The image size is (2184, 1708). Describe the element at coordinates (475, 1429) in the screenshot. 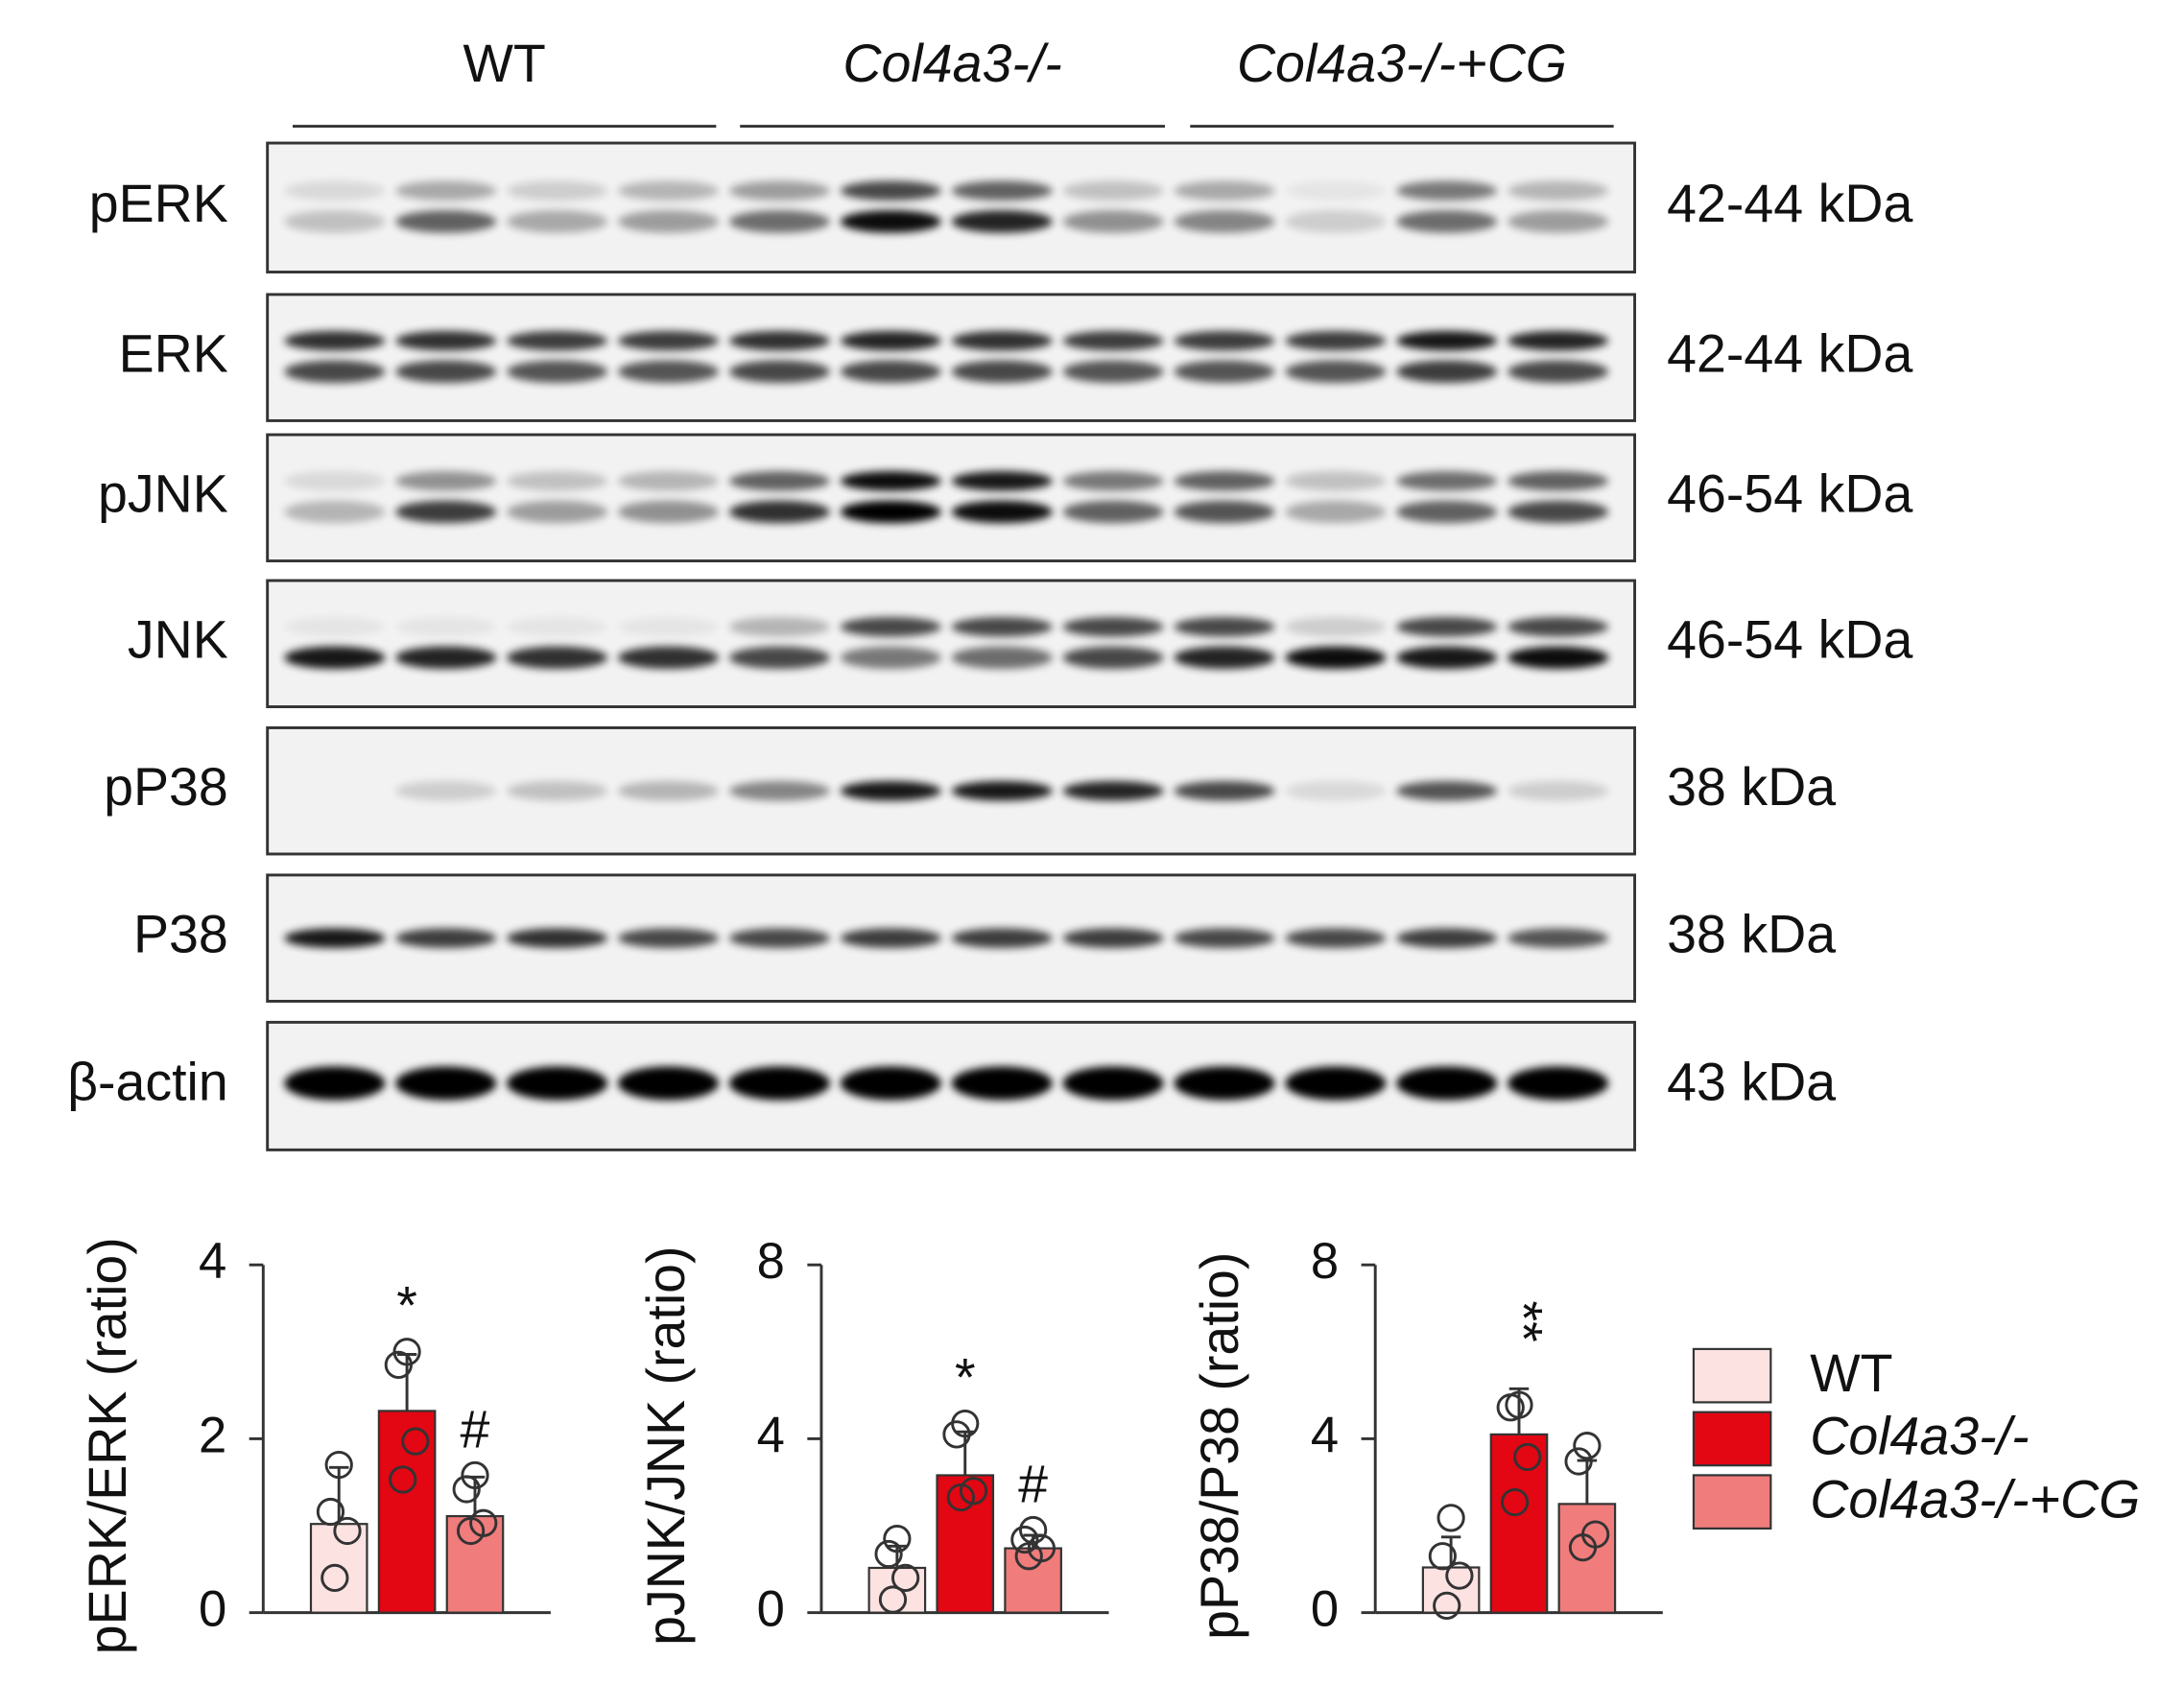

I see `significance: #` at that location.